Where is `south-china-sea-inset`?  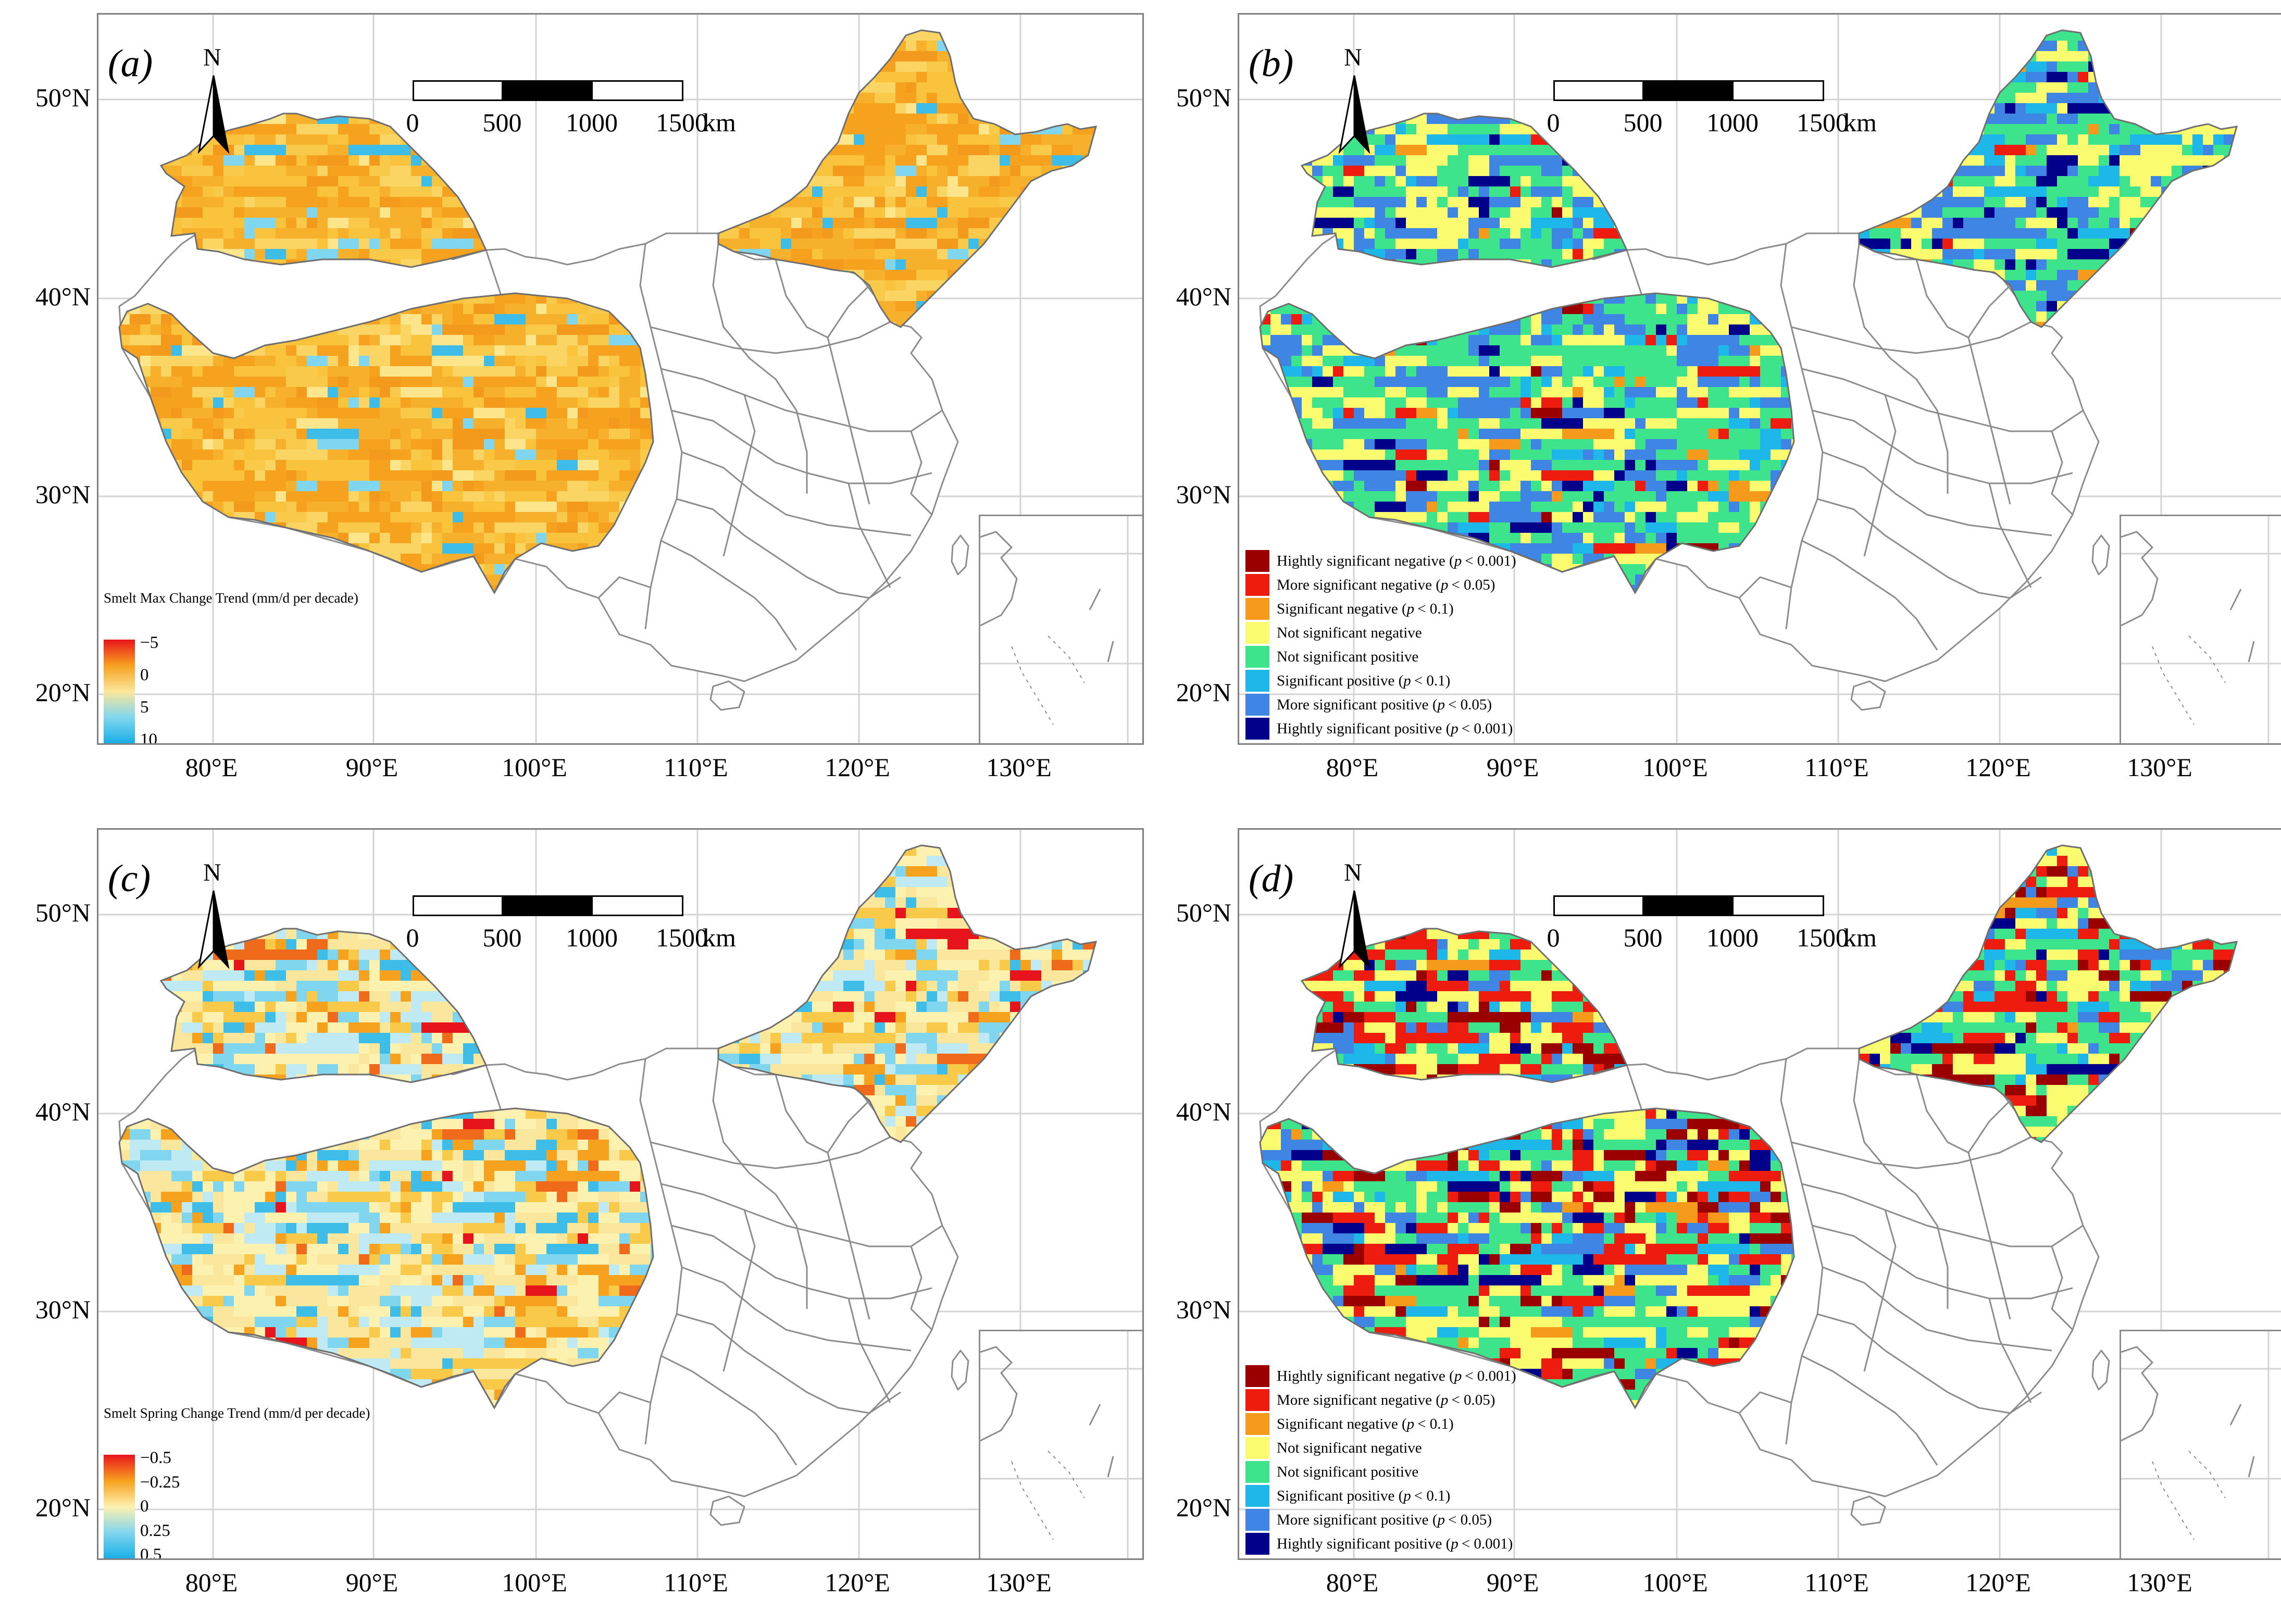 south-china-sea-inset is located at coordinates (1060, 1444).